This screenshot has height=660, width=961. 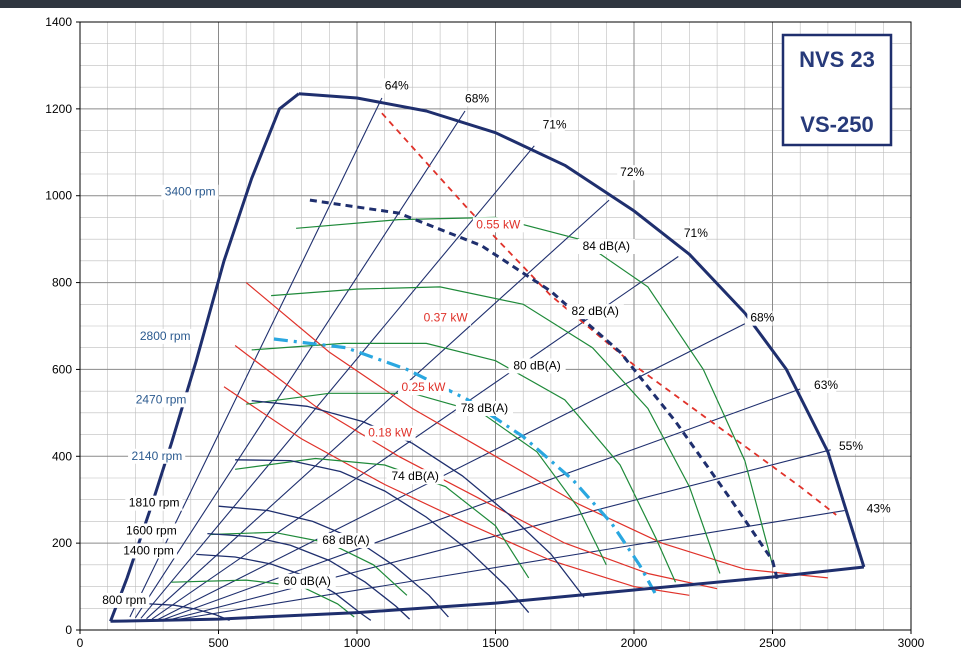 What do you see at coordinates (218, 643) in the screenshot?
I see `x-tick-label: 500` at bounding box center [218, 643].